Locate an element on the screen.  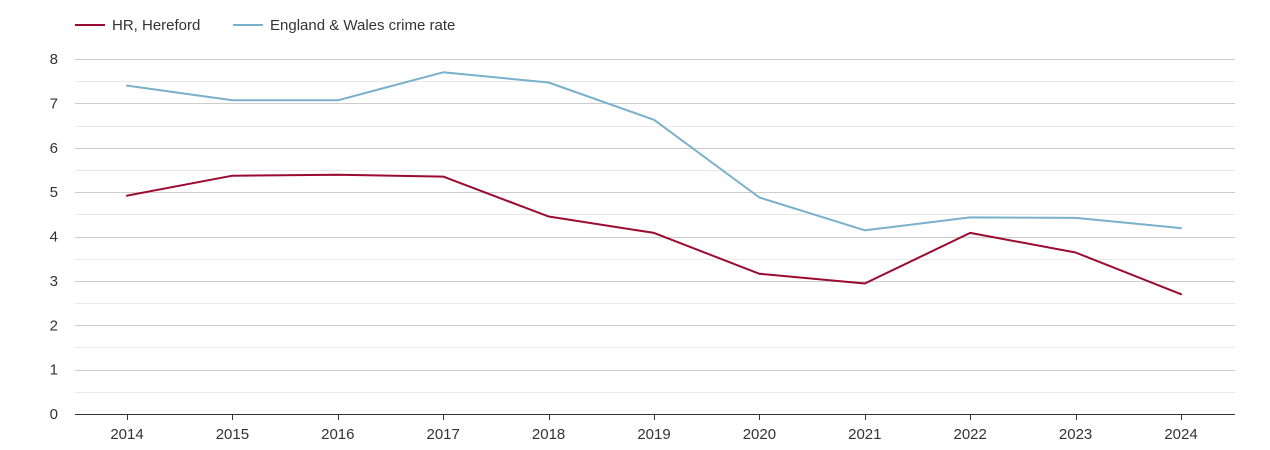
x-tick-label: 2022 is located at coordinates (970, 434).